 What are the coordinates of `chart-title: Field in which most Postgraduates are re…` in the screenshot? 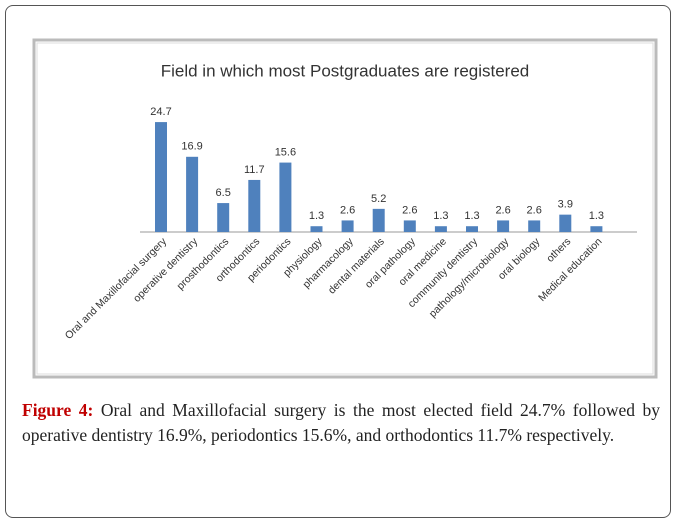 It's located at (345, 70).